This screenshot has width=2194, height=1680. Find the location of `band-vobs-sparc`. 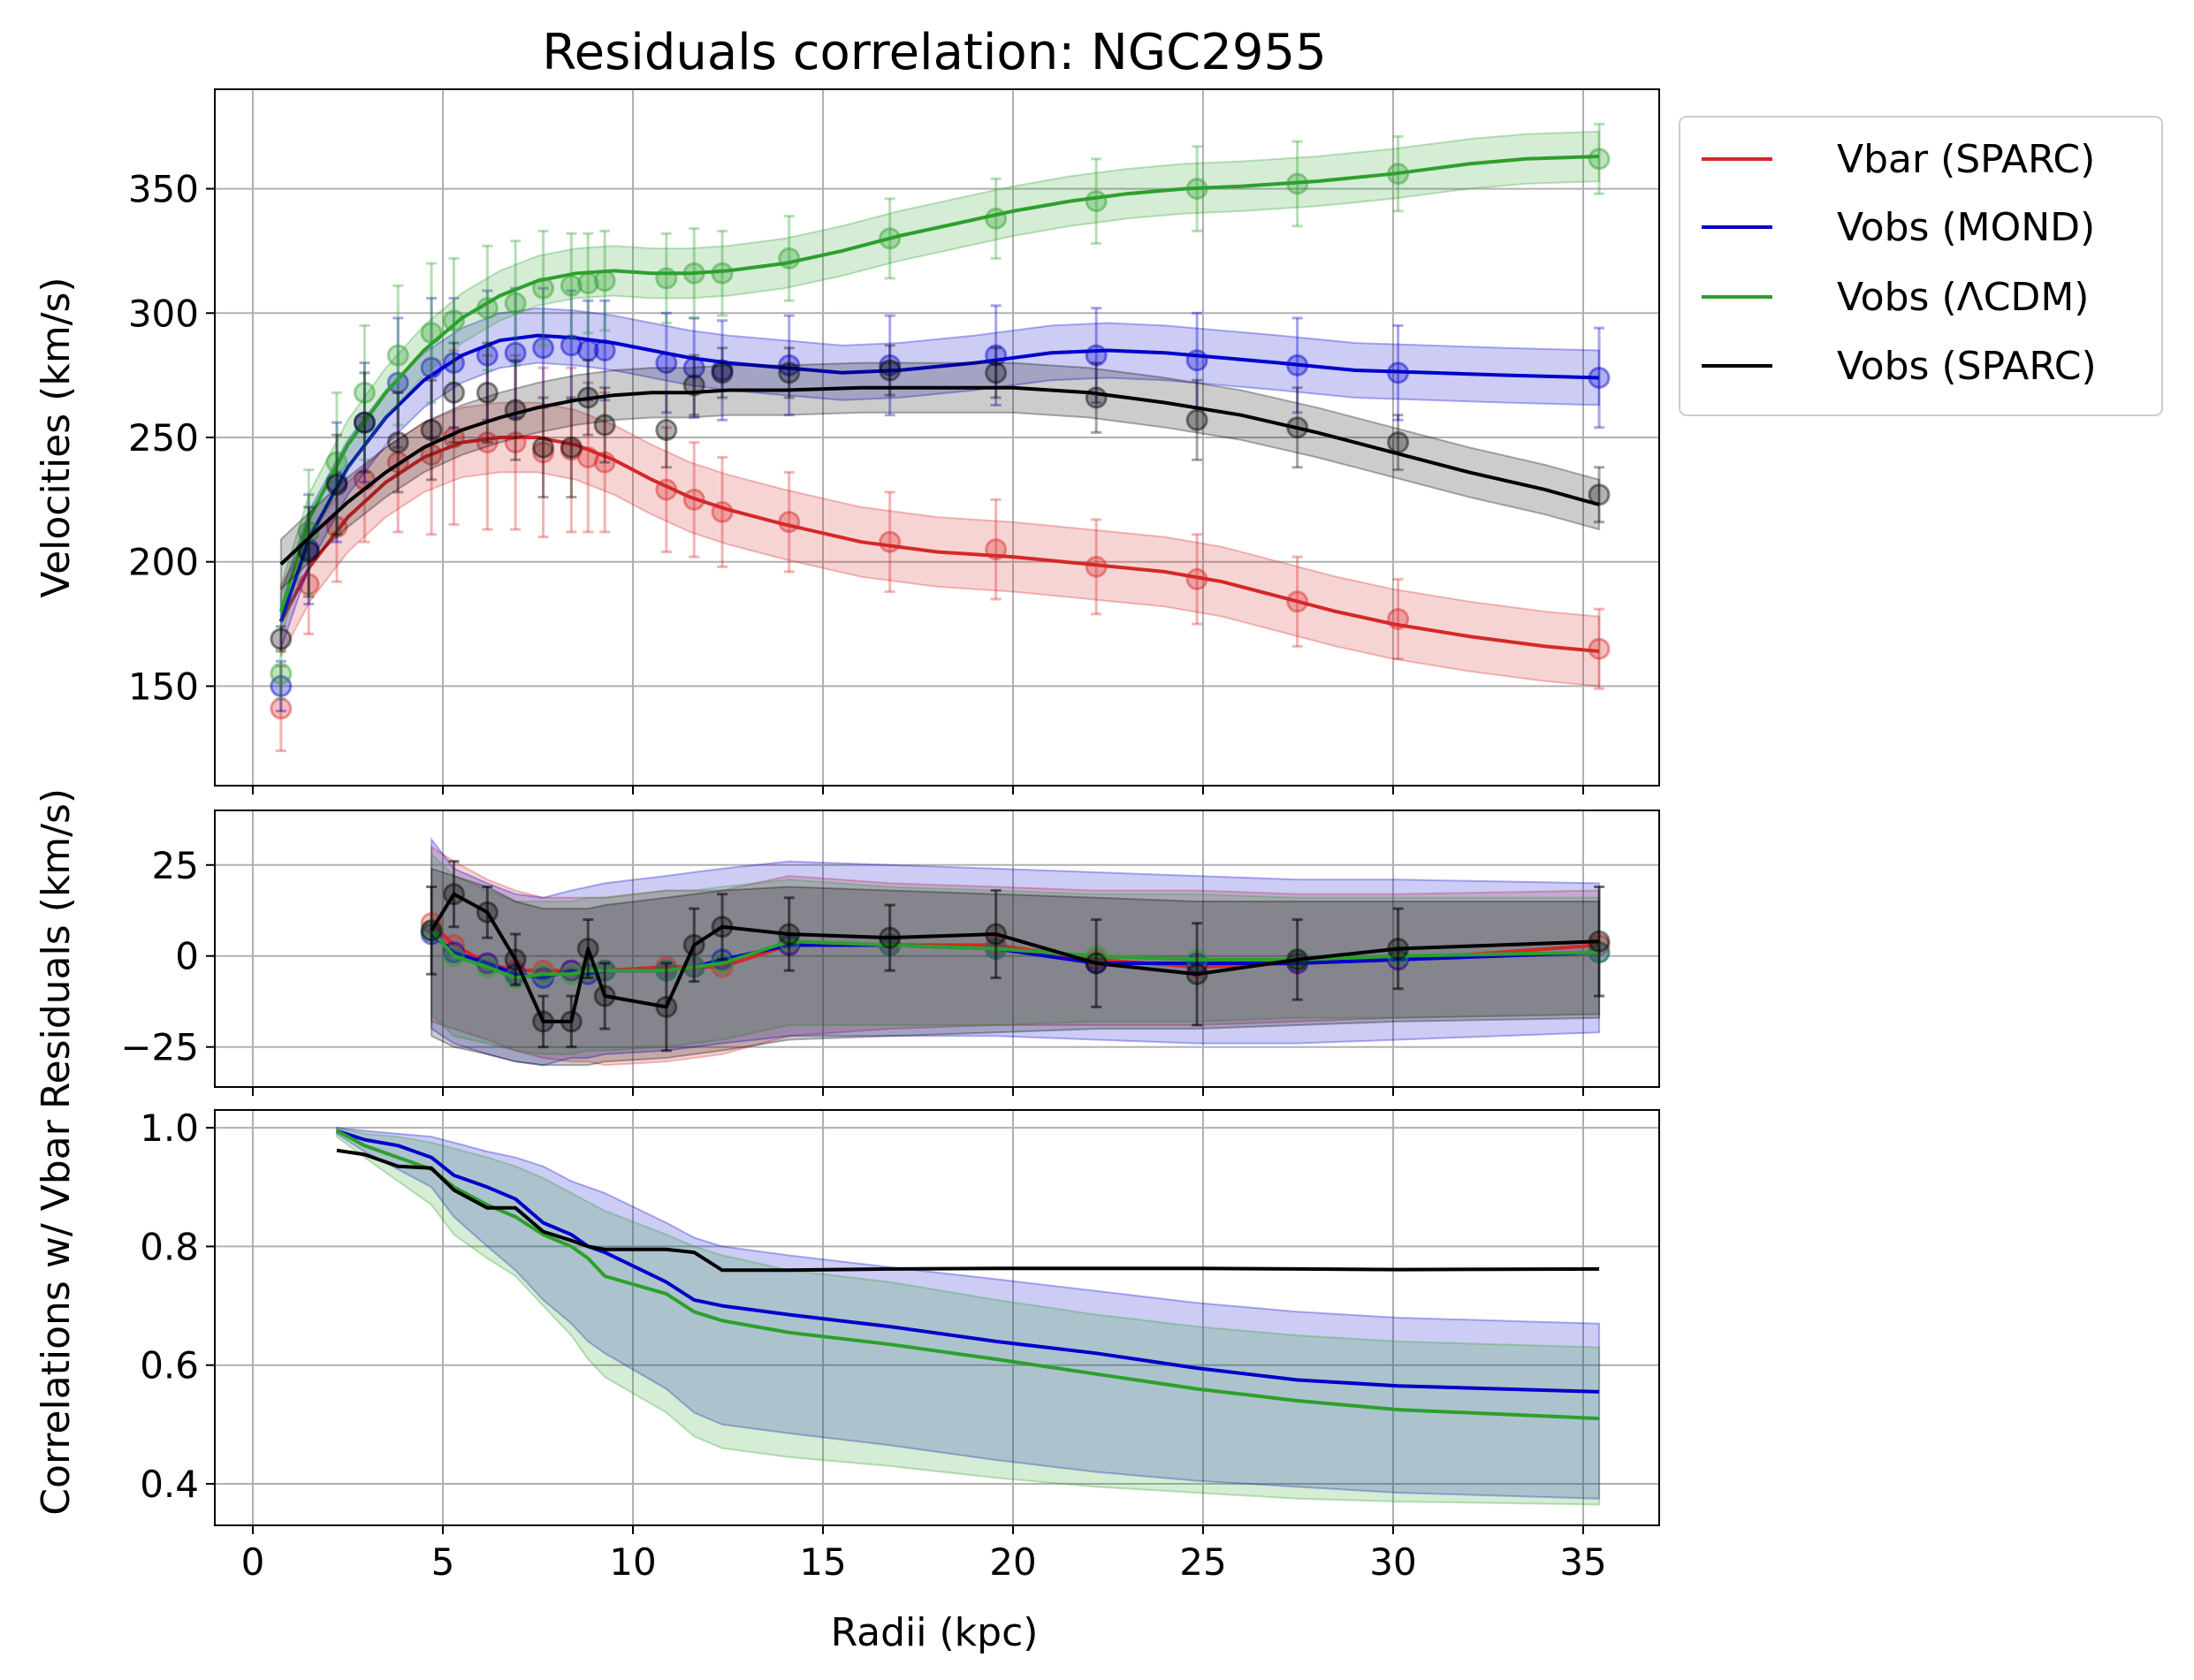

band-vobs-sparc is located at coordinates (940, 476).